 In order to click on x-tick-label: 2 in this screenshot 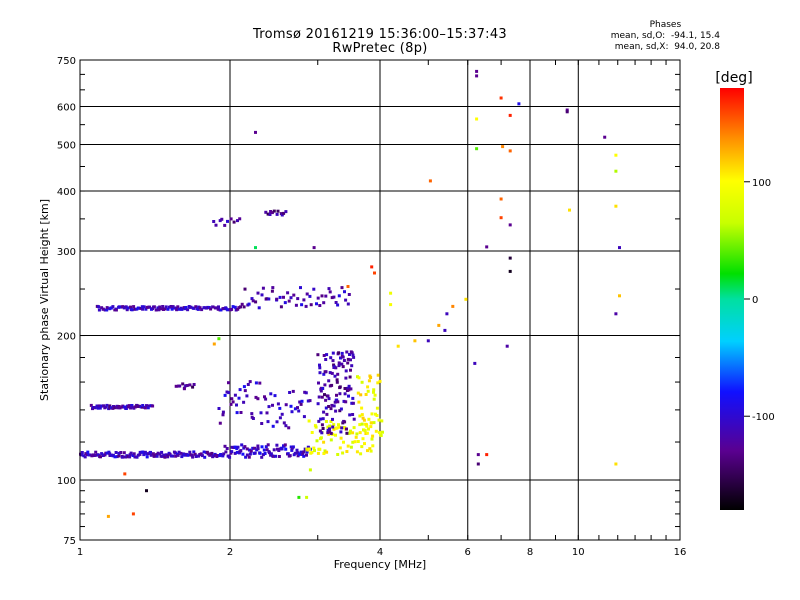, I will do `click(230, 552)`.